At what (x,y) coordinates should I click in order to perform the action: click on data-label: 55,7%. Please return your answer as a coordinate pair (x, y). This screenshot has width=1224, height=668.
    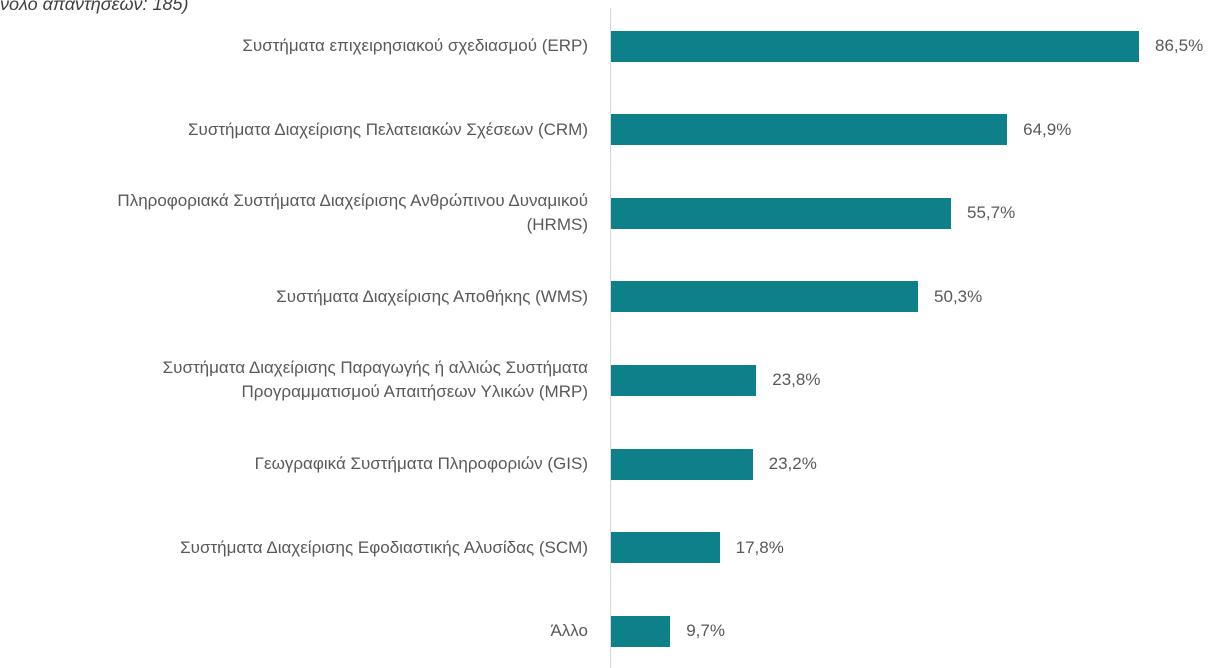
    Looking at the image, I should click on (991, 213).